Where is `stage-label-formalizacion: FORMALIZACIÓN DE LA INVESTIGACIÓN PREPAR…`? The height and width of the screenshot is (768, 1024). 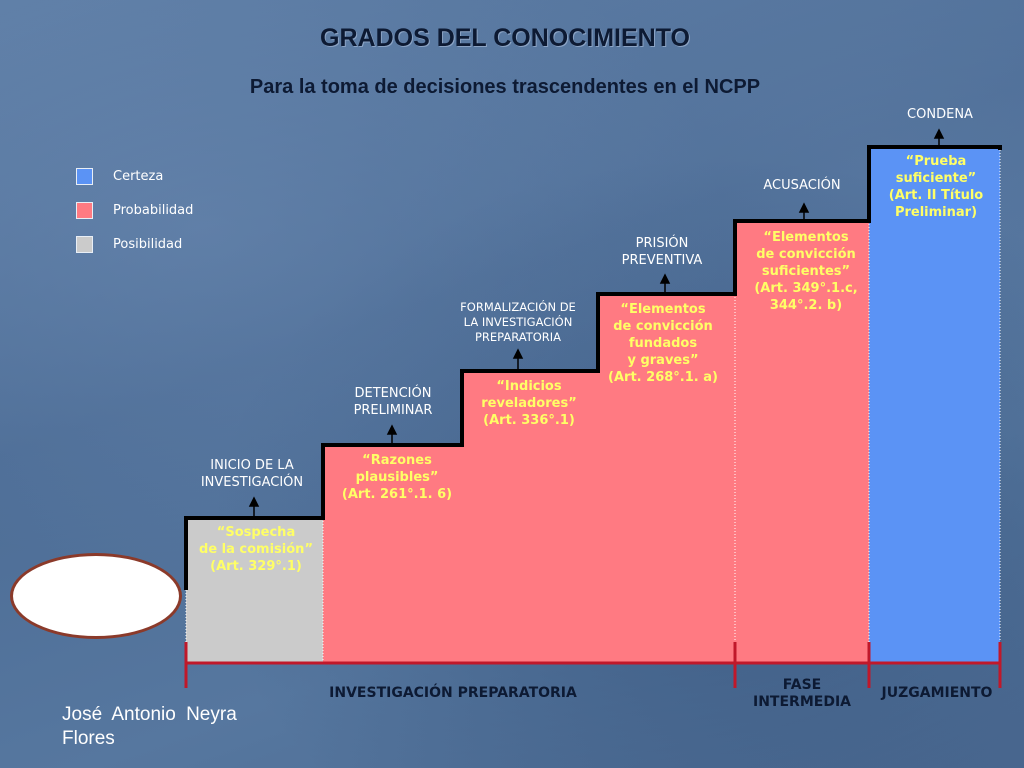 stage-label-formalizacion: FORMALIZACIÓN DE LA INVESTIGACIÓN PREPAR… is located at coordinates (518, 322).